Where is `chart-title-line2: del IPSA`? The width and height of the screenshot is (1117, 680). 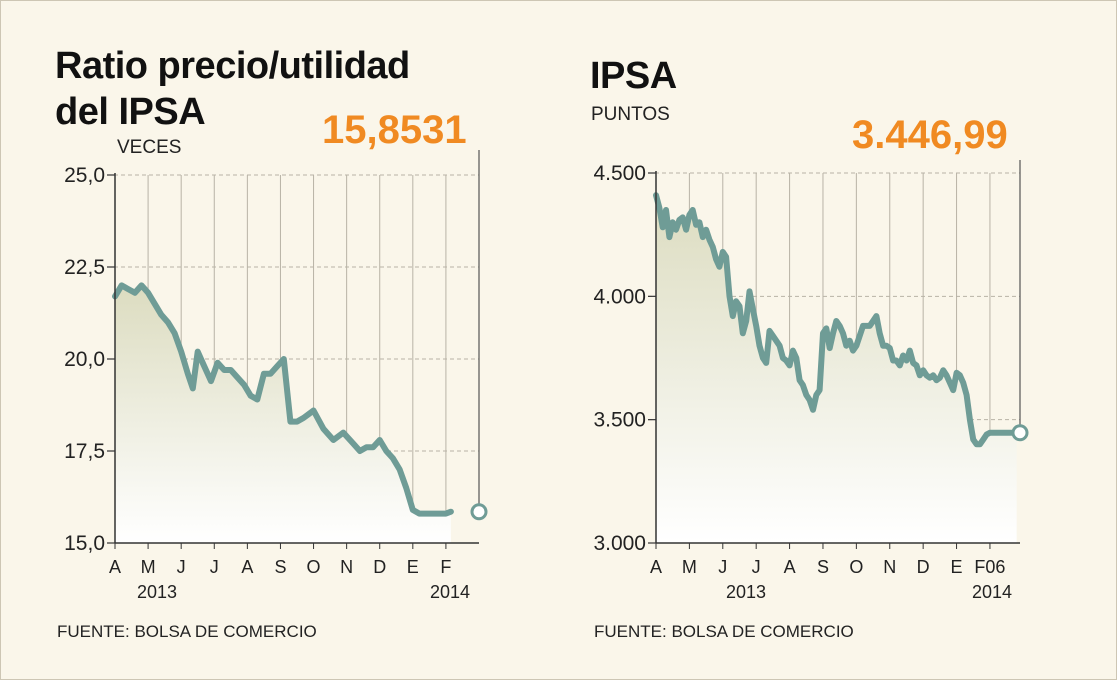
chart-title-line2: del IPSA is located at coordinates (130, 112).